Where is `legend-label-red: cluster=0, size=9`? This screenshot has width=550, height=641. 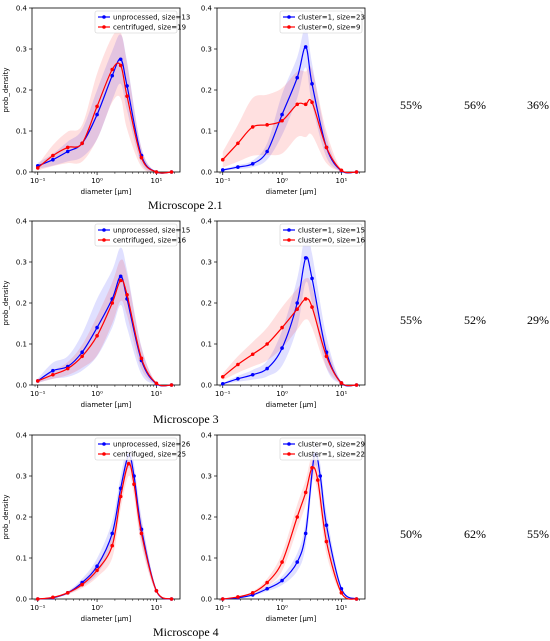
legend-label-red: cluster=0, size=9 is located at coordinates (329, 28).